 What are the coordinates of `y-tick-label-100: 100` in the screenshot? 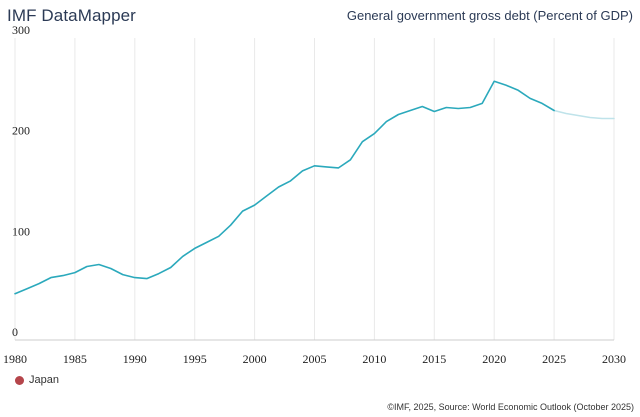 It's located at (21, 231).